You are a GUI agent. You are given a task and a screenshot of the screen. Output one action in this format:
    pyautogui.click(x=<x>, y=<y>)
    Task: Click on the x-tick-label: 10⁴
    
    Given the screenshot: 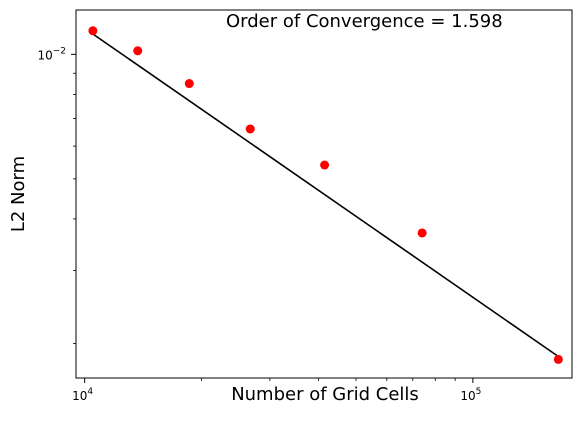 What is the action you would take?
    pyautogui.click(x=82, y=395)
    